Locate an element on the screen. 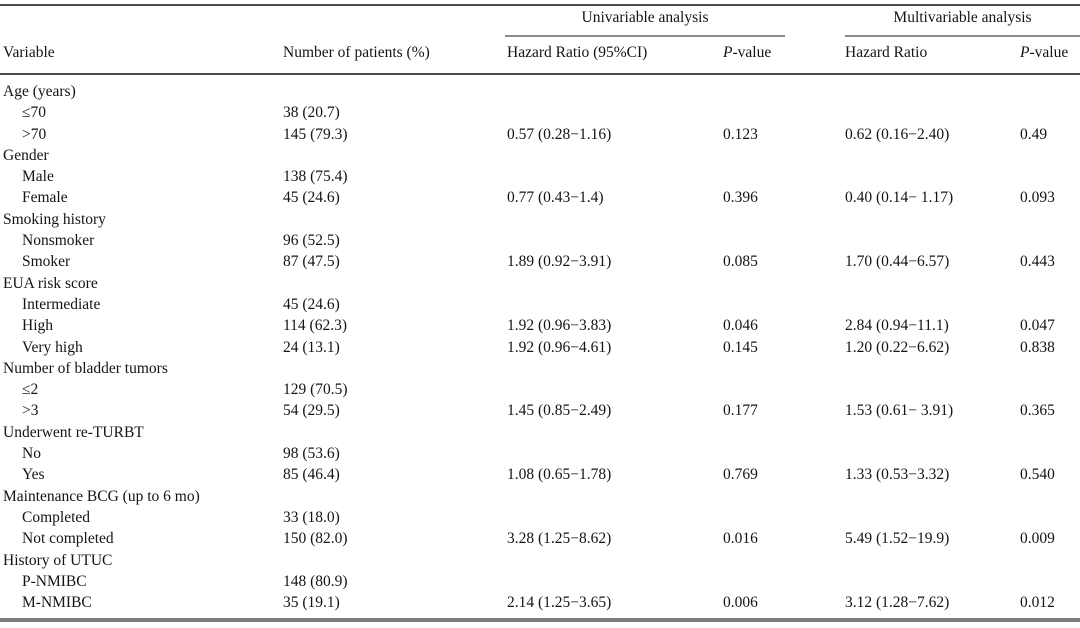 This screenshot has height=628, width=1080. p-italic: P is located at coordinates (728, 52).